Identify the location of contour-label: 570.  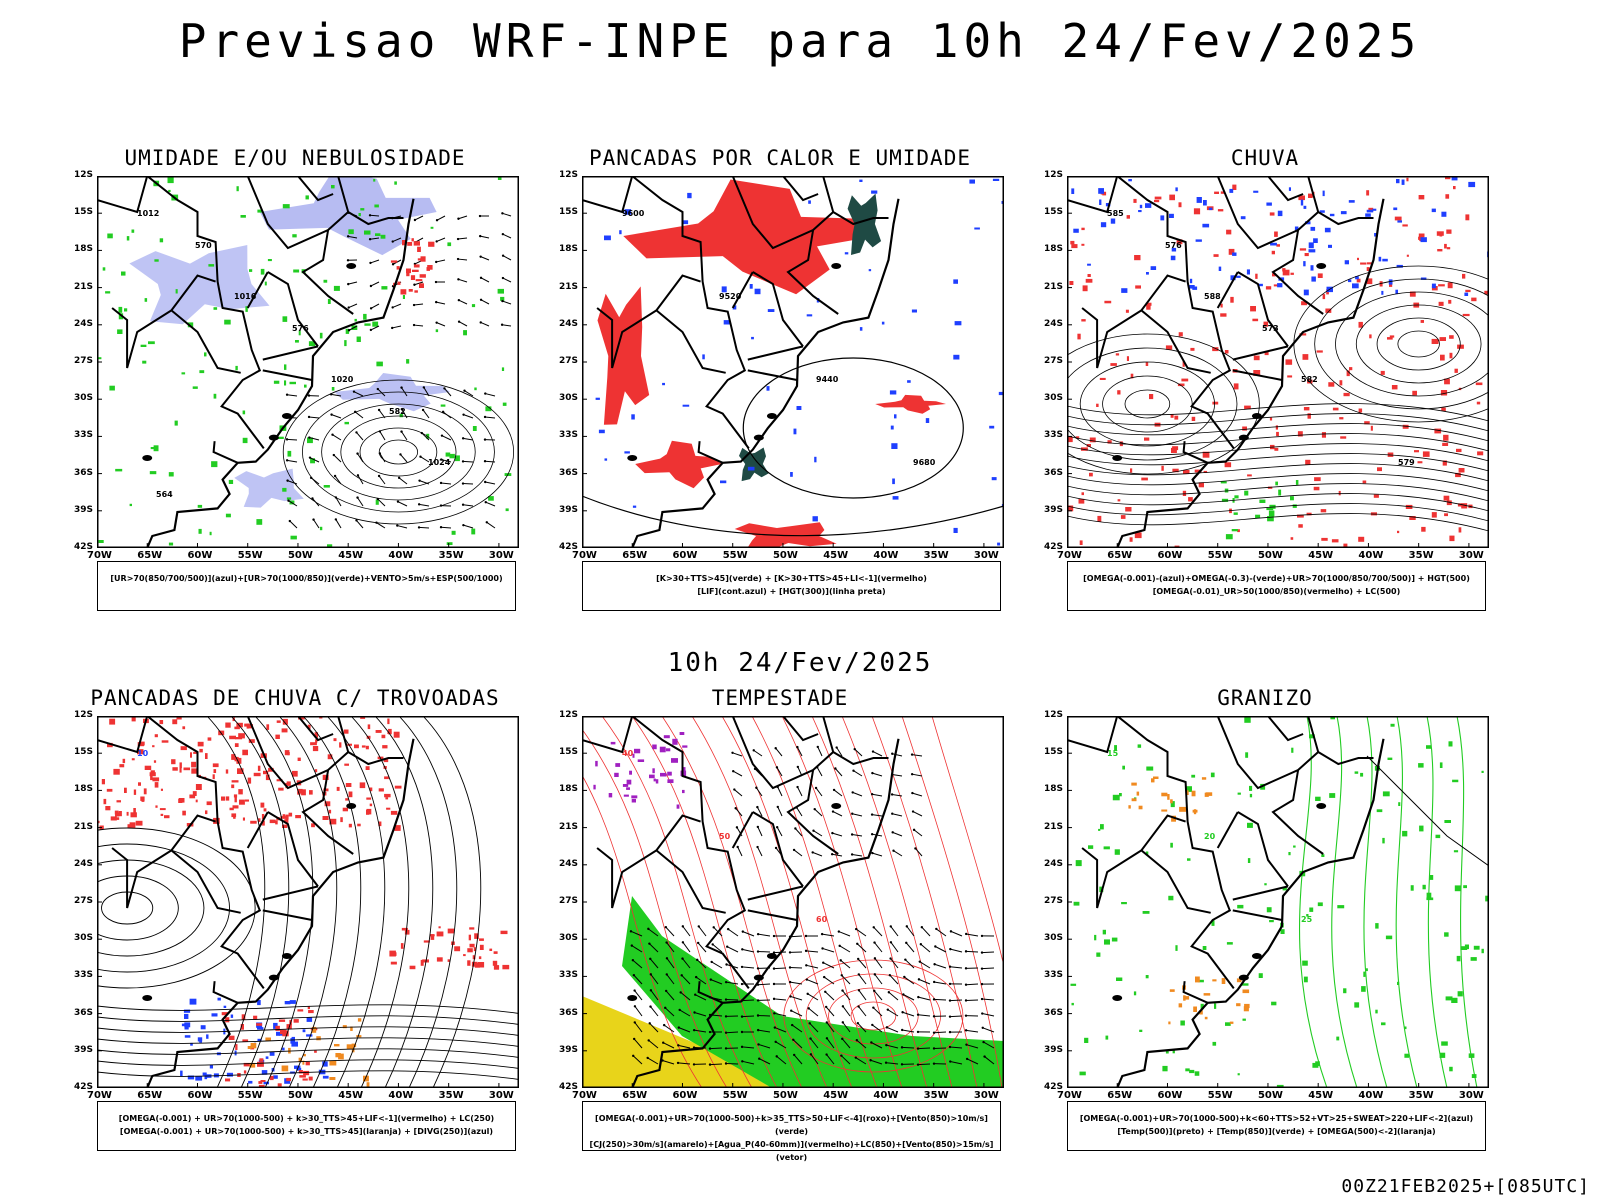
(203, 245).